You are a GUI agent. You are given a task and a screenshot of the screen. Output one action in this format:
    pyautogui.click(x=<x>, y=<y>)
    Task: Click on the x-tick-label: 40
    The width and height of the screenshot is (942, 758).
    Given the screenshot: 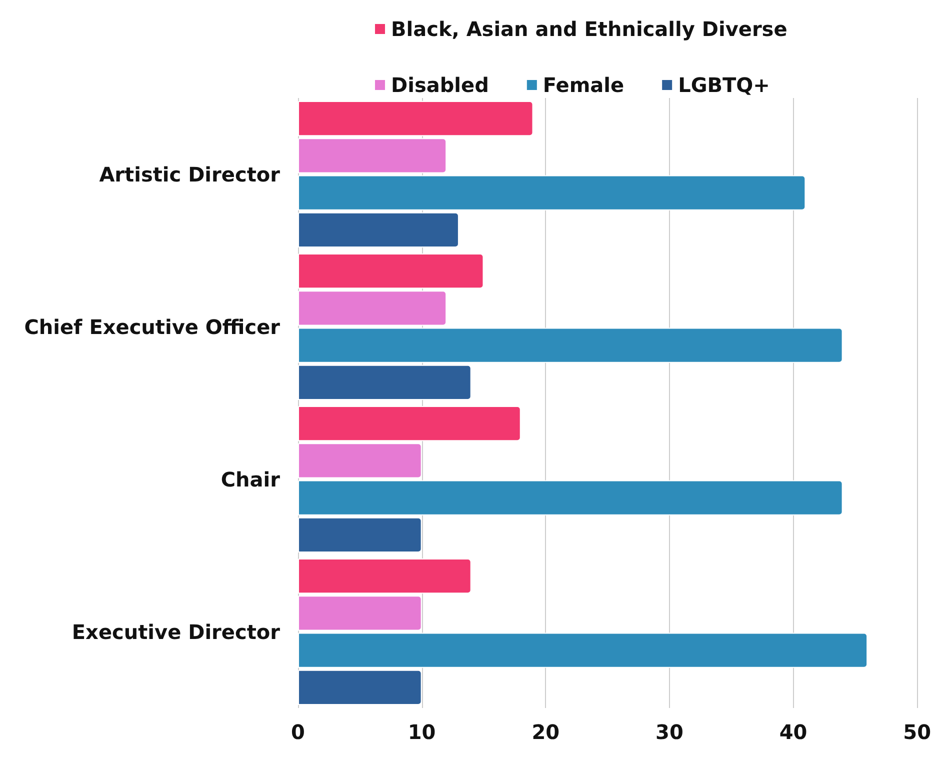 What is the action you would take?
    pyautogui.click(x=793, y=732)
    